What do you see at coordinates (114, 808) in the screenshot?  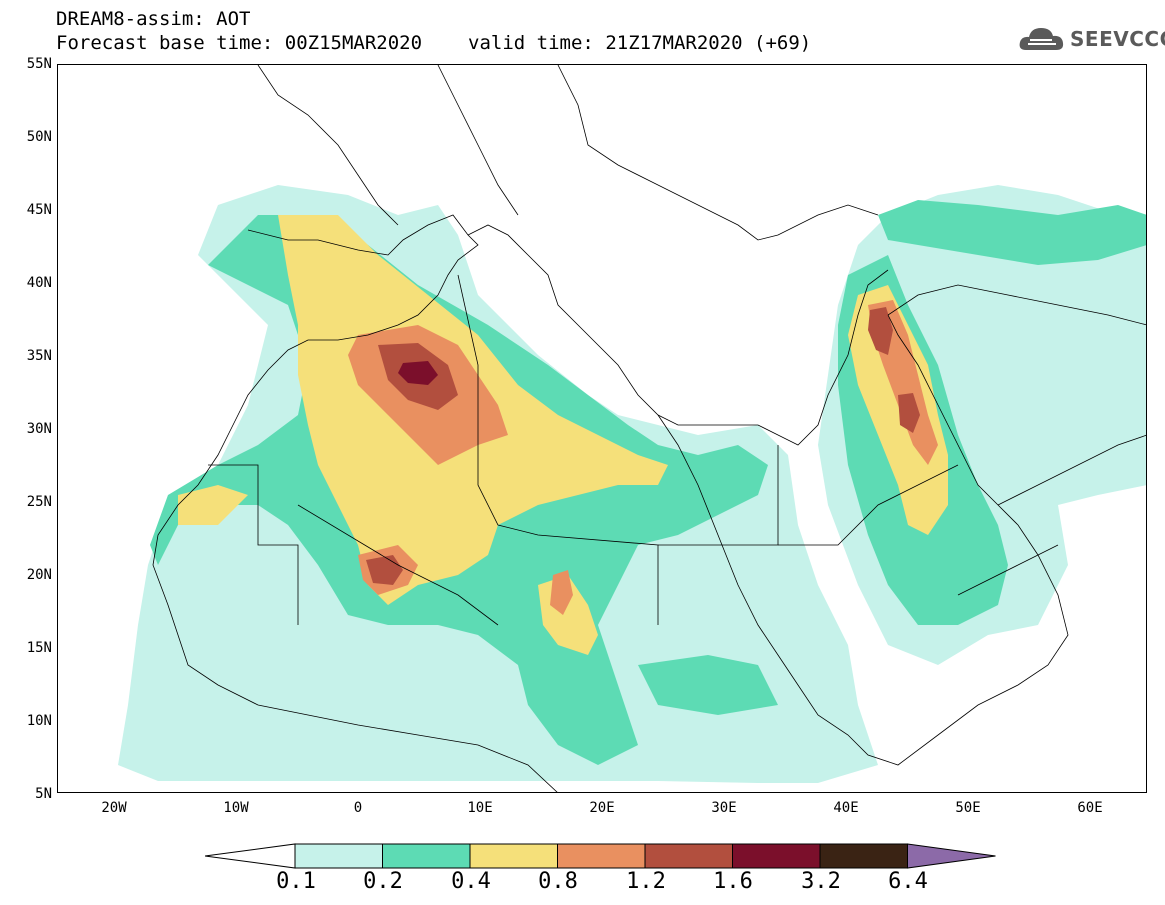 I see `lon-label-20w: 20W` at bounding box center [114, 808].